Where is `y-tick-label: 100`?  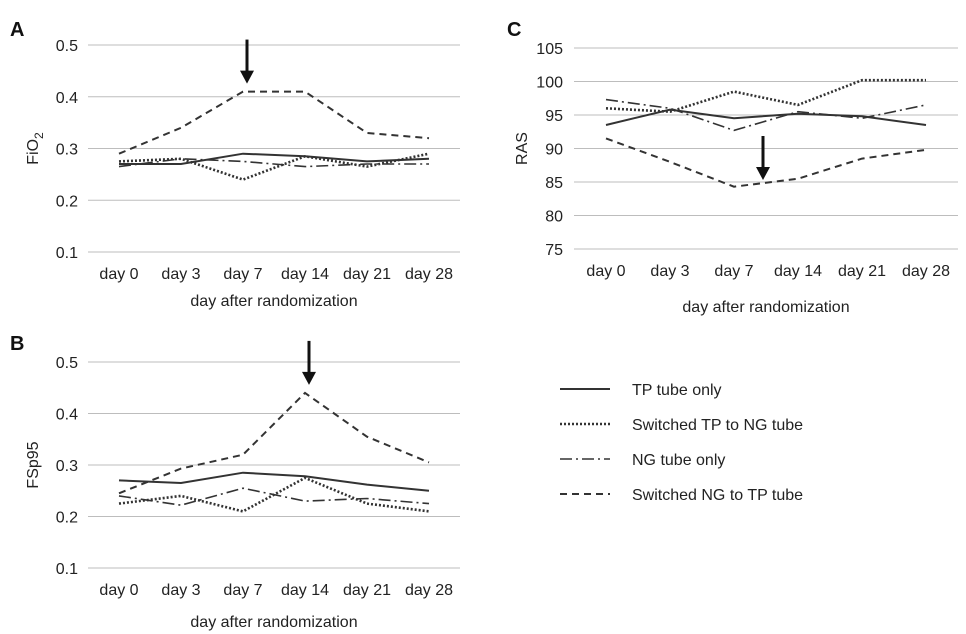
y-tick-label: 100 is located at coordinates (549, 83).